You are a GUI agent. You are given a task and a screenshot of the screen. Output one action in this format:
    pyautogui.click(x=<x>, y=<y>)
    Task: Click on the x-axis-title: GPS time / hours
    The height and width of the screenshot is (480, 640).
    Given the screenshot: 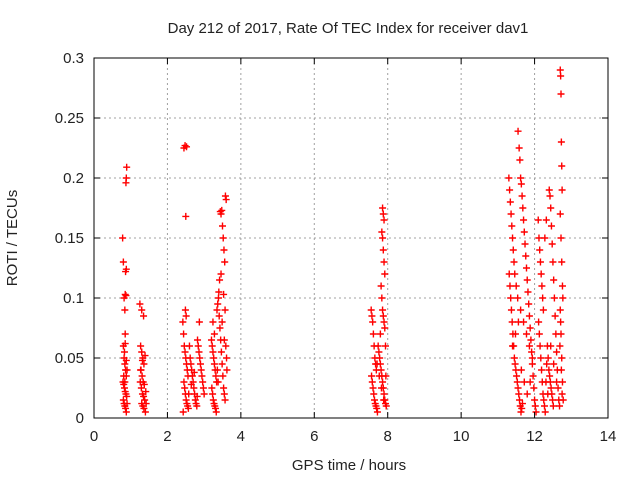 What is the action you would take?
    pyautogui.click(x=349, y=465)
    